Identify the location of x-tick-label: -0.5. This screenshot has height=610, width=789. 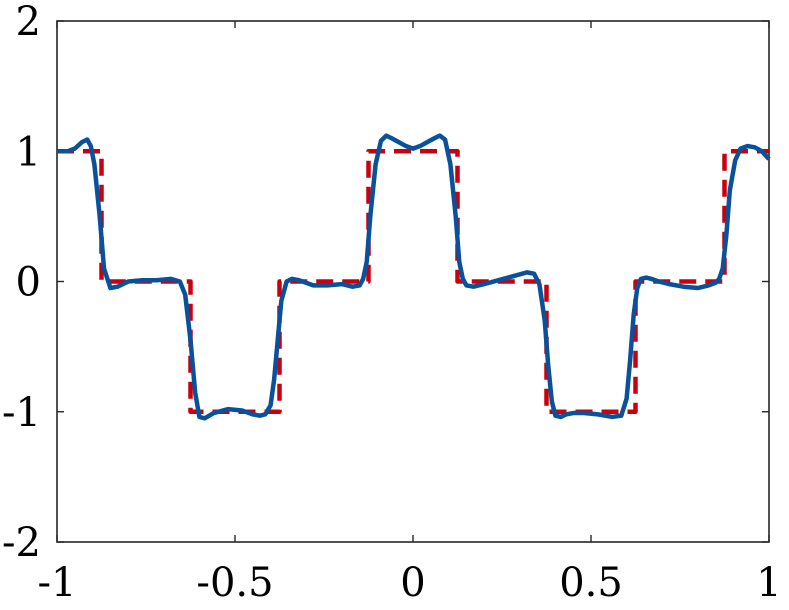
(234, 583).